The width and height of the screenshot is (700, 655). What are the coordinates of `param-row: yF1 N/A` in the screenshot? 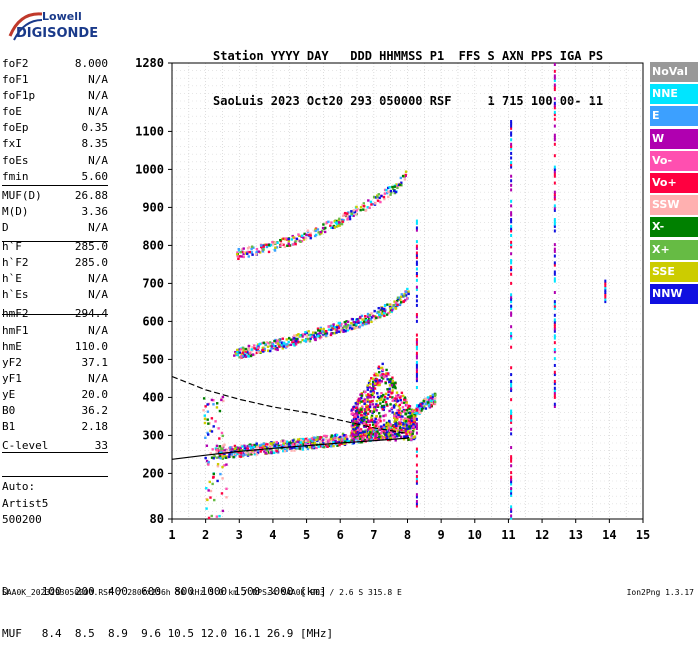 It's located at (56, 379).